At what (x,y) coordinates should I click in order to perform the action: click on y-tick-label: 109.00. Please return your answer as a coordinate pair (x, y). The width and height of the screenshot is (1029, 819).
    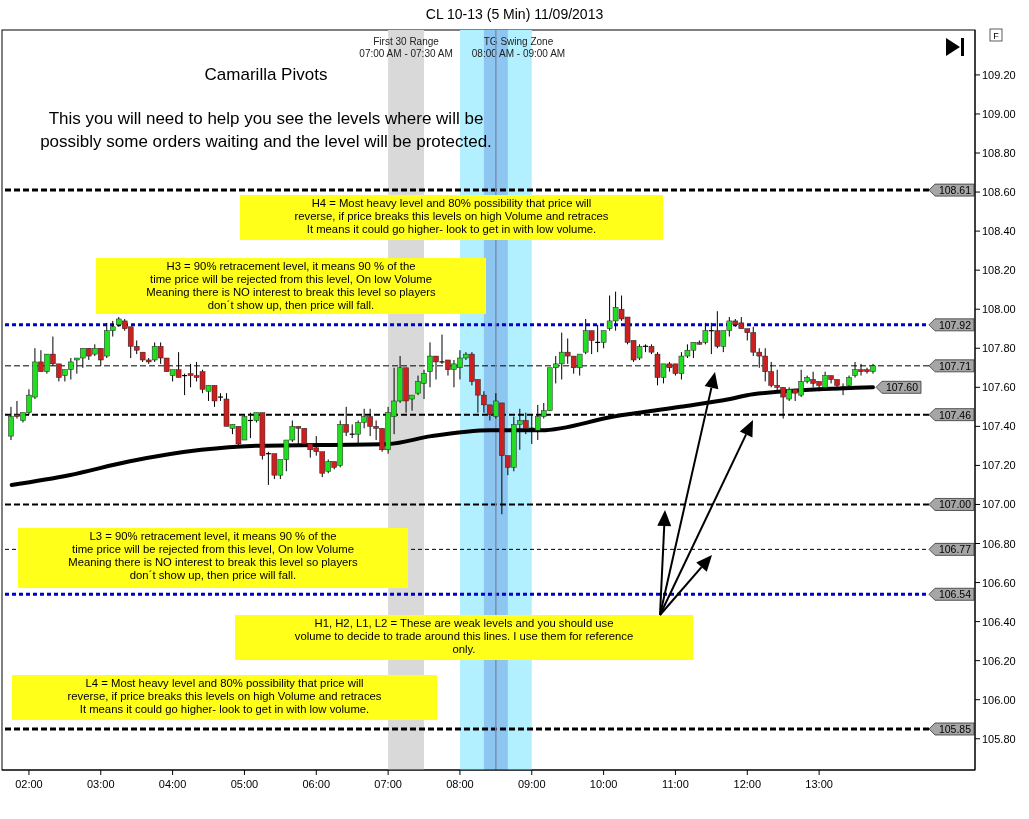
    Looking at the image, I should click on (999, 113).